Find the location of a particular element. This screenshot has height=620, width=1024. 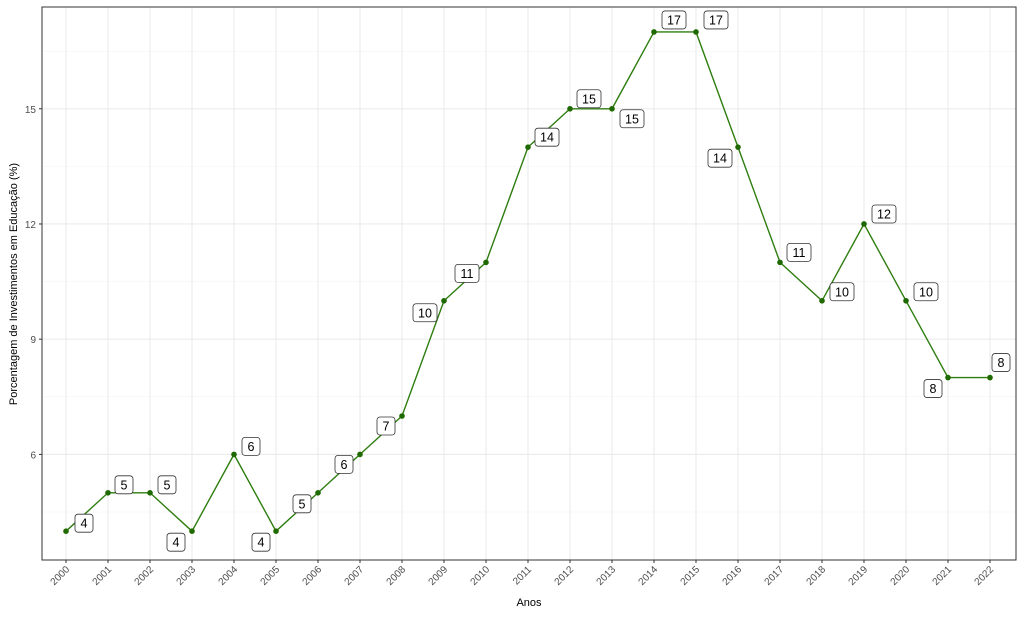

data-label: 7 is located at coordinates (386, 426).